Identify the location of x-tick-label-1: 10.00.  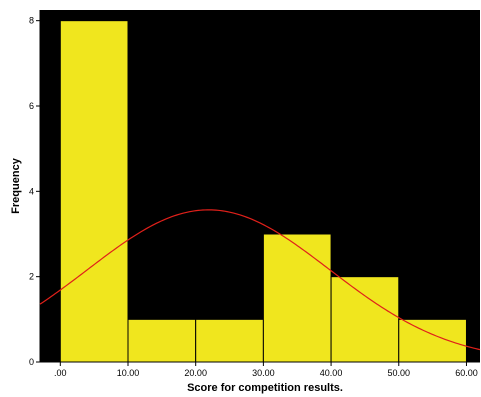
(128, 373).